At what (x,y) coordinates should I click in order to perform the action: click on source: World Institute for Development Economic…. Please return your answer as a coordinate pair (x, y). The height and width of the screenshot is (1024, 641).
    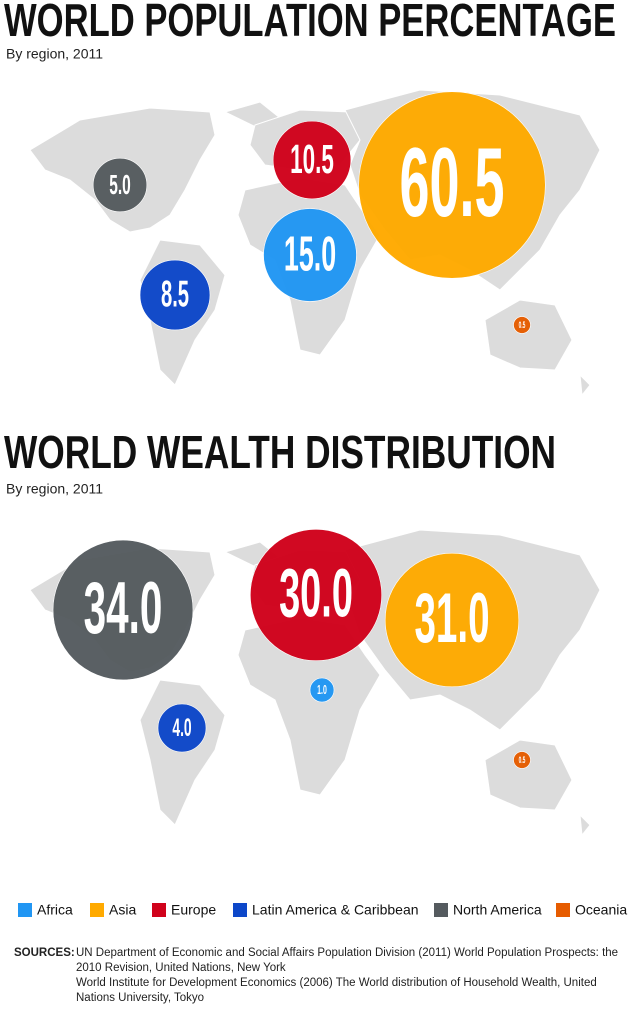
    Looking at the image, I should click on (336, 990).